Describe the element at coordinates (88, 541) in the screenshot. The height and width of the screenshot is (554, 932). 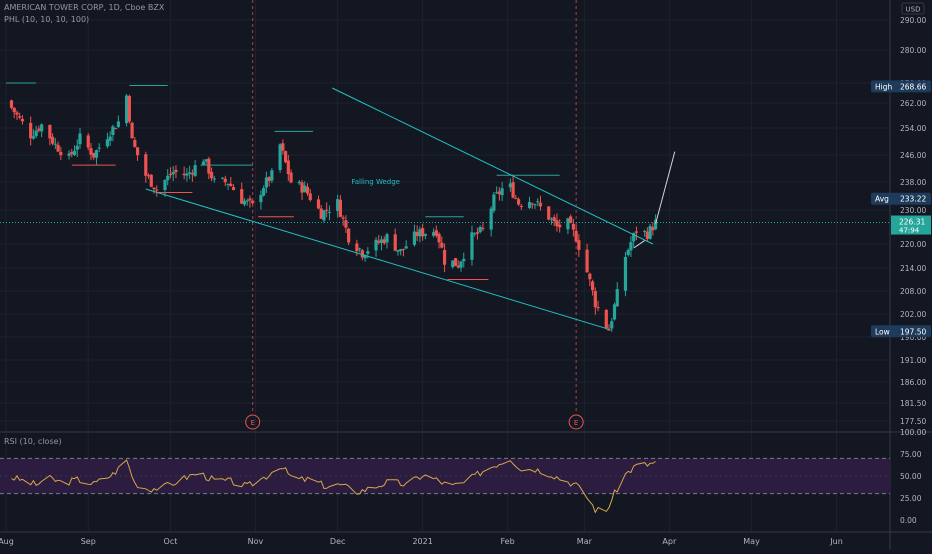
I see `time-tick-label: Sep` at that location.